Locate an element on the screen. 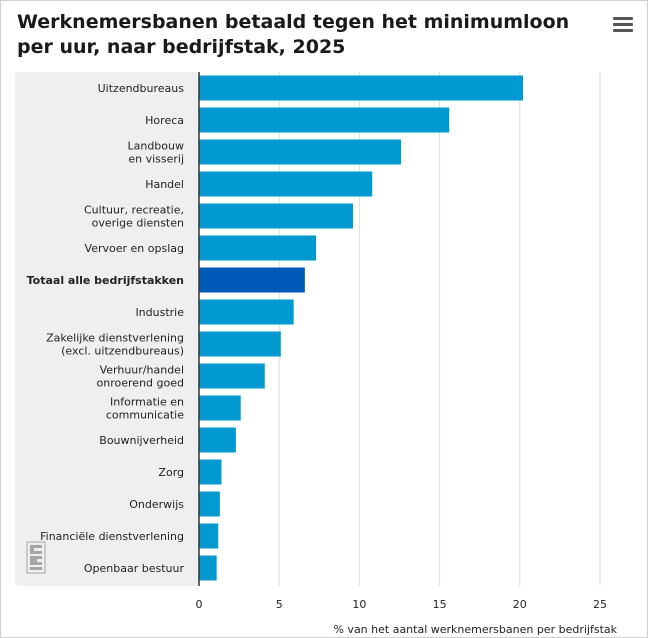 The width and height of the screenshot is (648, 638). category-label: Industrie is located at coordinates (159, 312).